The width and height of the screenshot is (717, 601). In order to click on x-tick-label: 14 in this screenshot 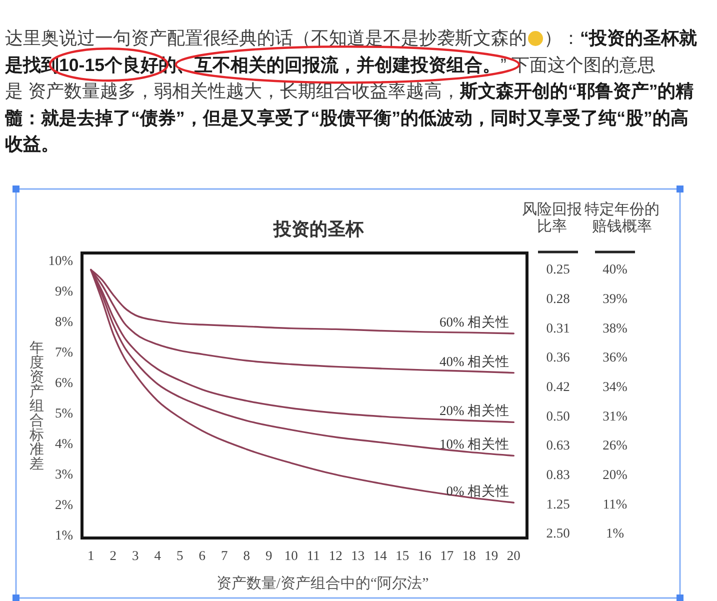, I will do `click(380, 555)`.